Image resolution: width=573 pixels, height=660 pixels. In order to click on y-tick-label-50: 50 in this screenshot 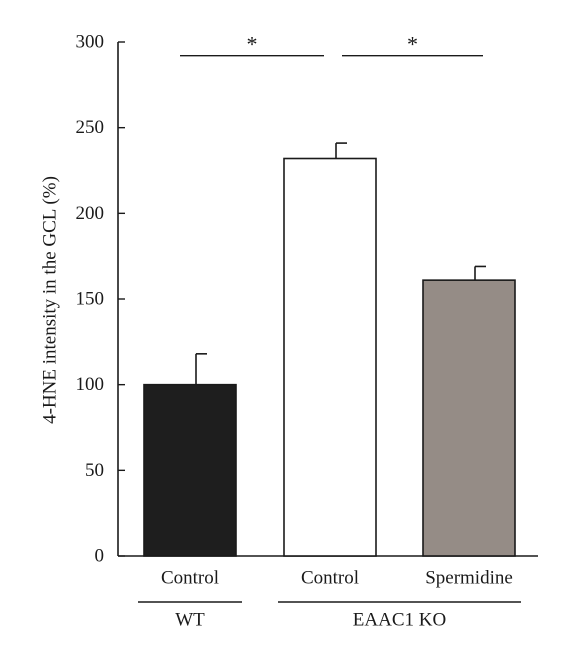, I will do `click(94, 470)`.